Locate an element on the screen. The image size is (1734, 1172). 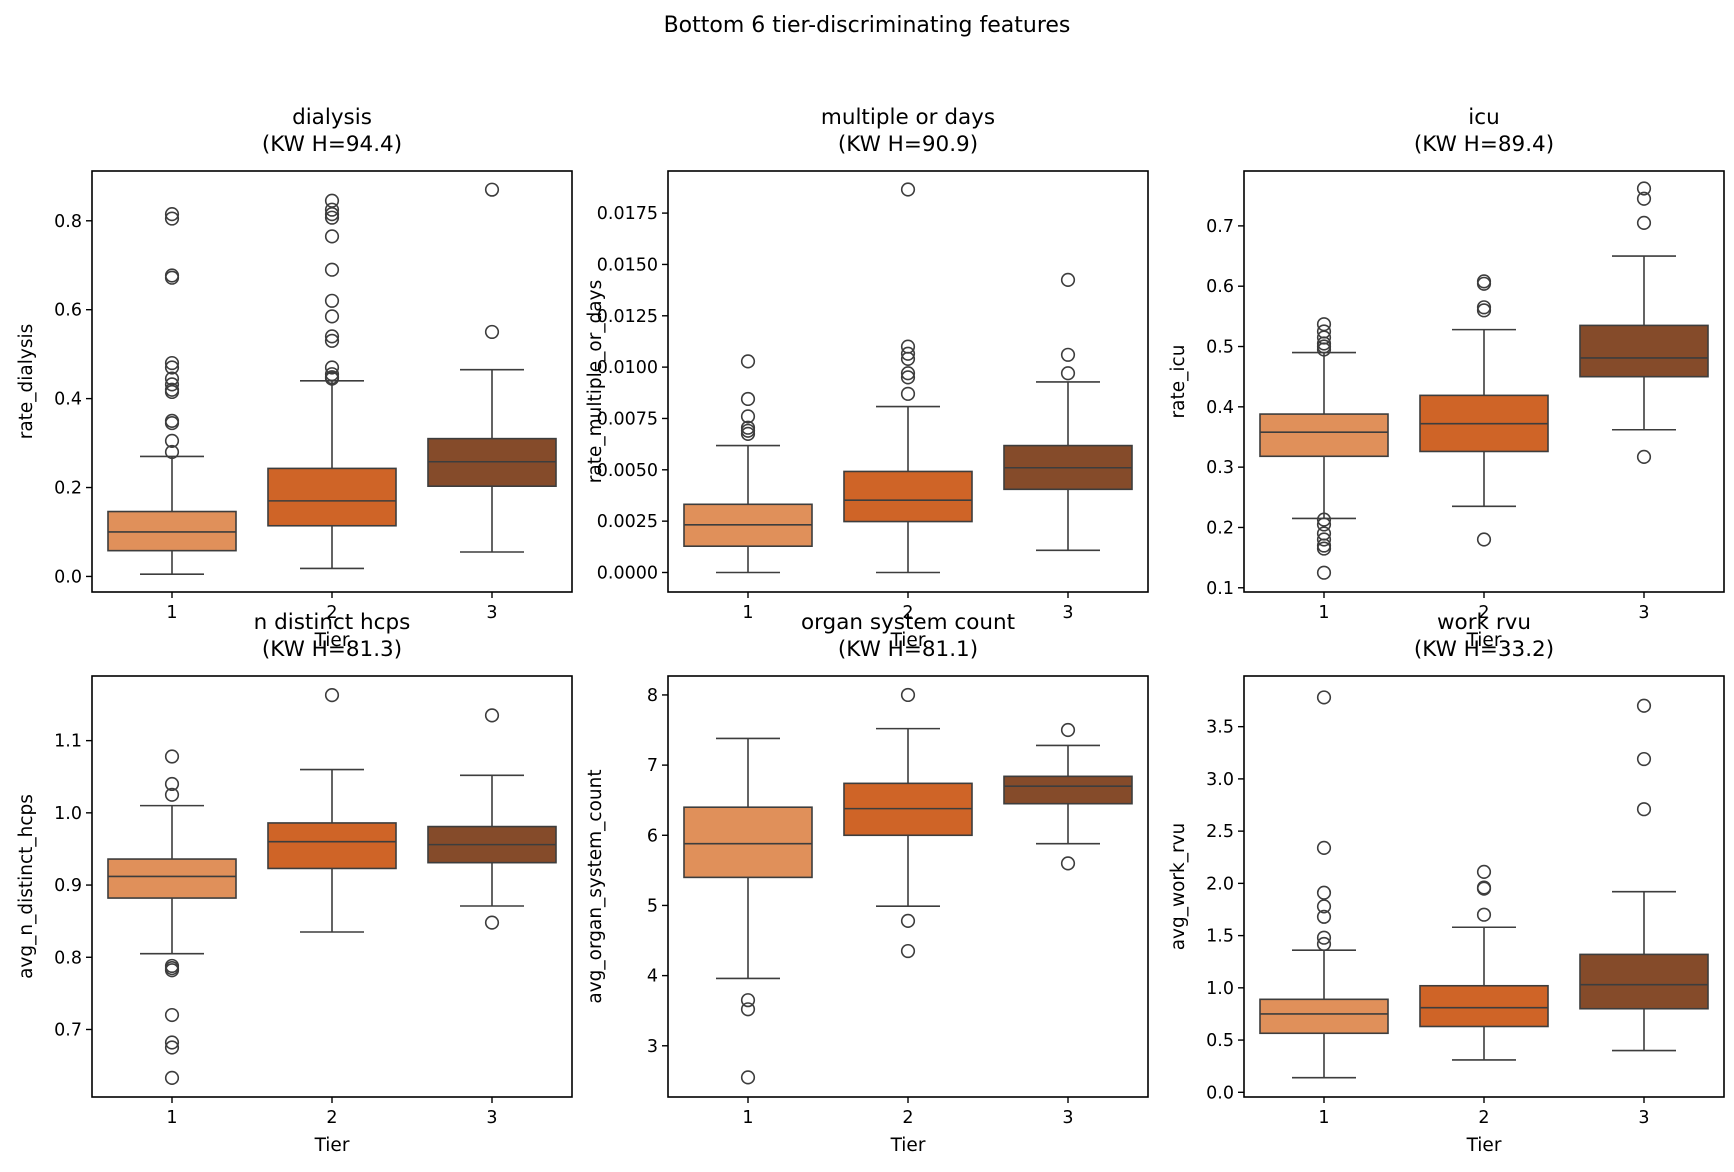
subplot-title: organ system count is located at coordinates (908, 622).